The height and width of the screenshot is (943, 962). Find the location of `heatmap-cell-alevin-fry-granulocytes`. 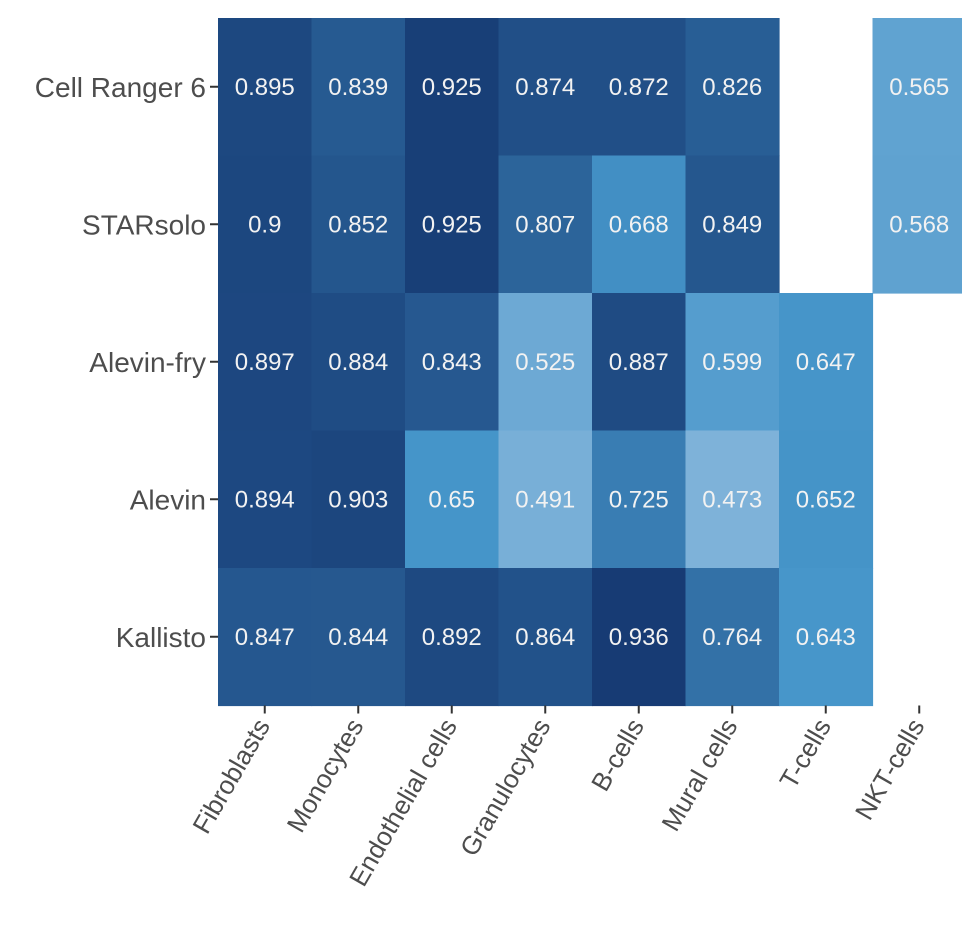

heatmap-cell-alevin-fry-granulocytes is located at coordinates (545, 362).